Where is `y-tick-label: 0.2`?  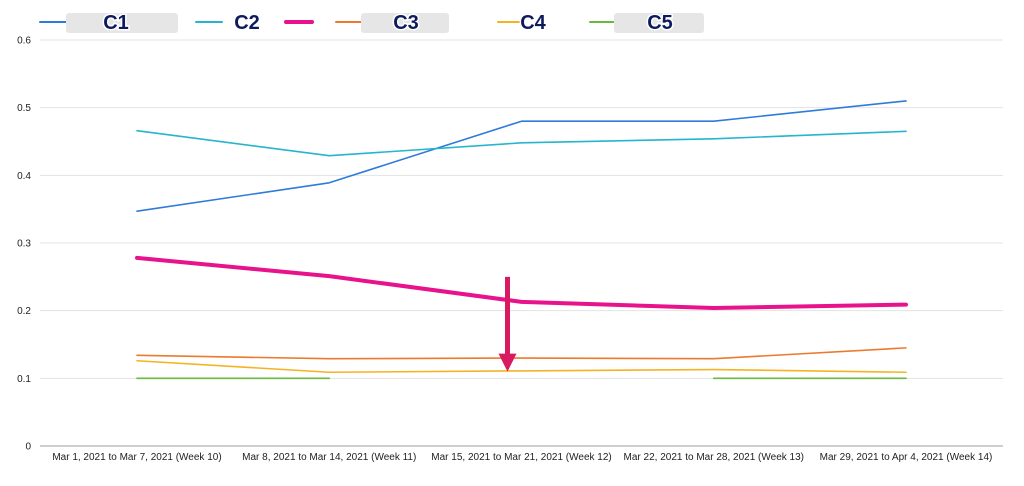
y-tick-label: 0.2 is located at coordinates (24, 311).